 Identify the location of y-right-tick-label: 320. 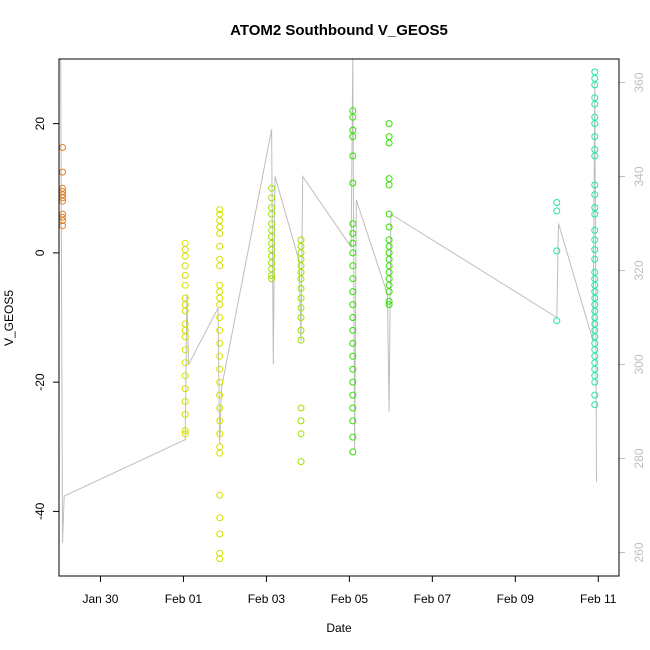
(639, 270).